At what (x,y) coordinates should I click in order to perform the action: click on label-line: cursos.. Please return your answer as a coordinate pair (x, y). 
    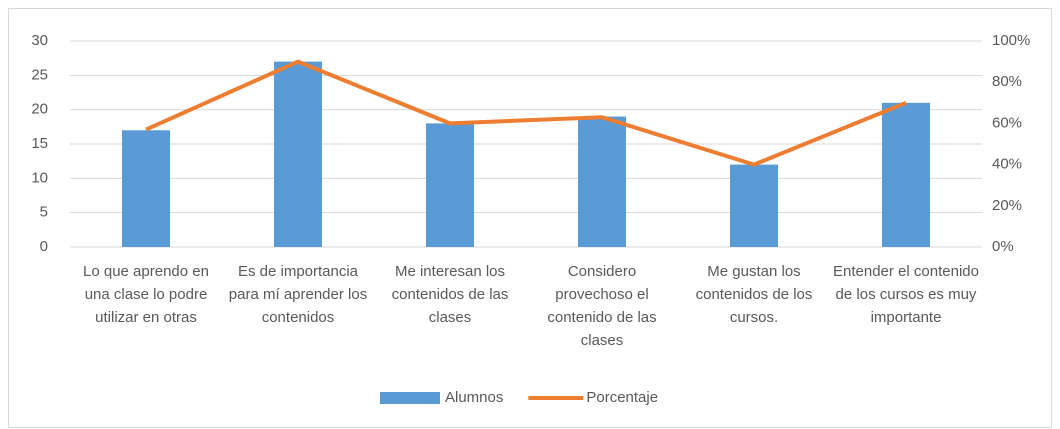
    Looking at the image, I should click on (754, 317).